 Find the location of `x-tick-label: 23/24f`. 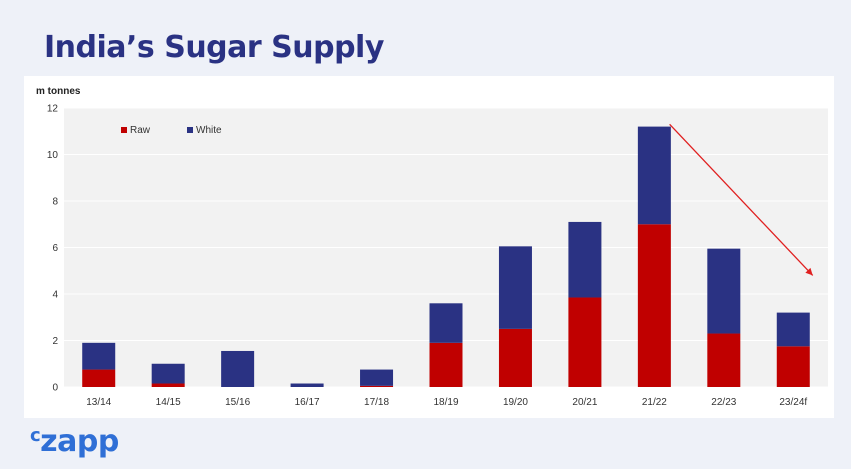

x-tick-label: 23/24f is located at coordinates (793, 402).